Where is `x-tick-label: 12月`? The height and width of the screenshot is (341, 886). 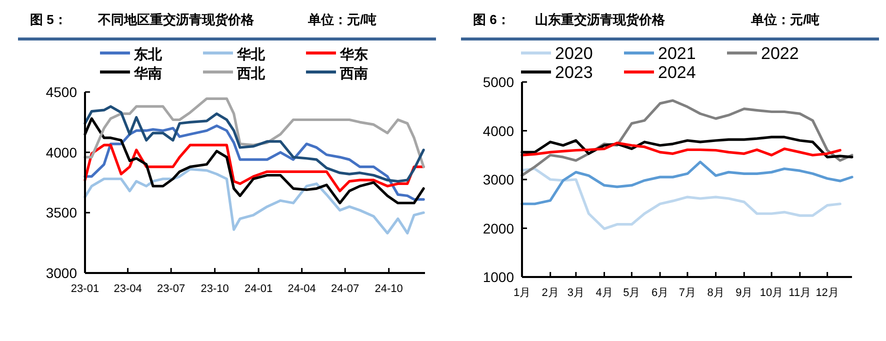 x-tick-label: 12月 is located at coordinates (827, 293).